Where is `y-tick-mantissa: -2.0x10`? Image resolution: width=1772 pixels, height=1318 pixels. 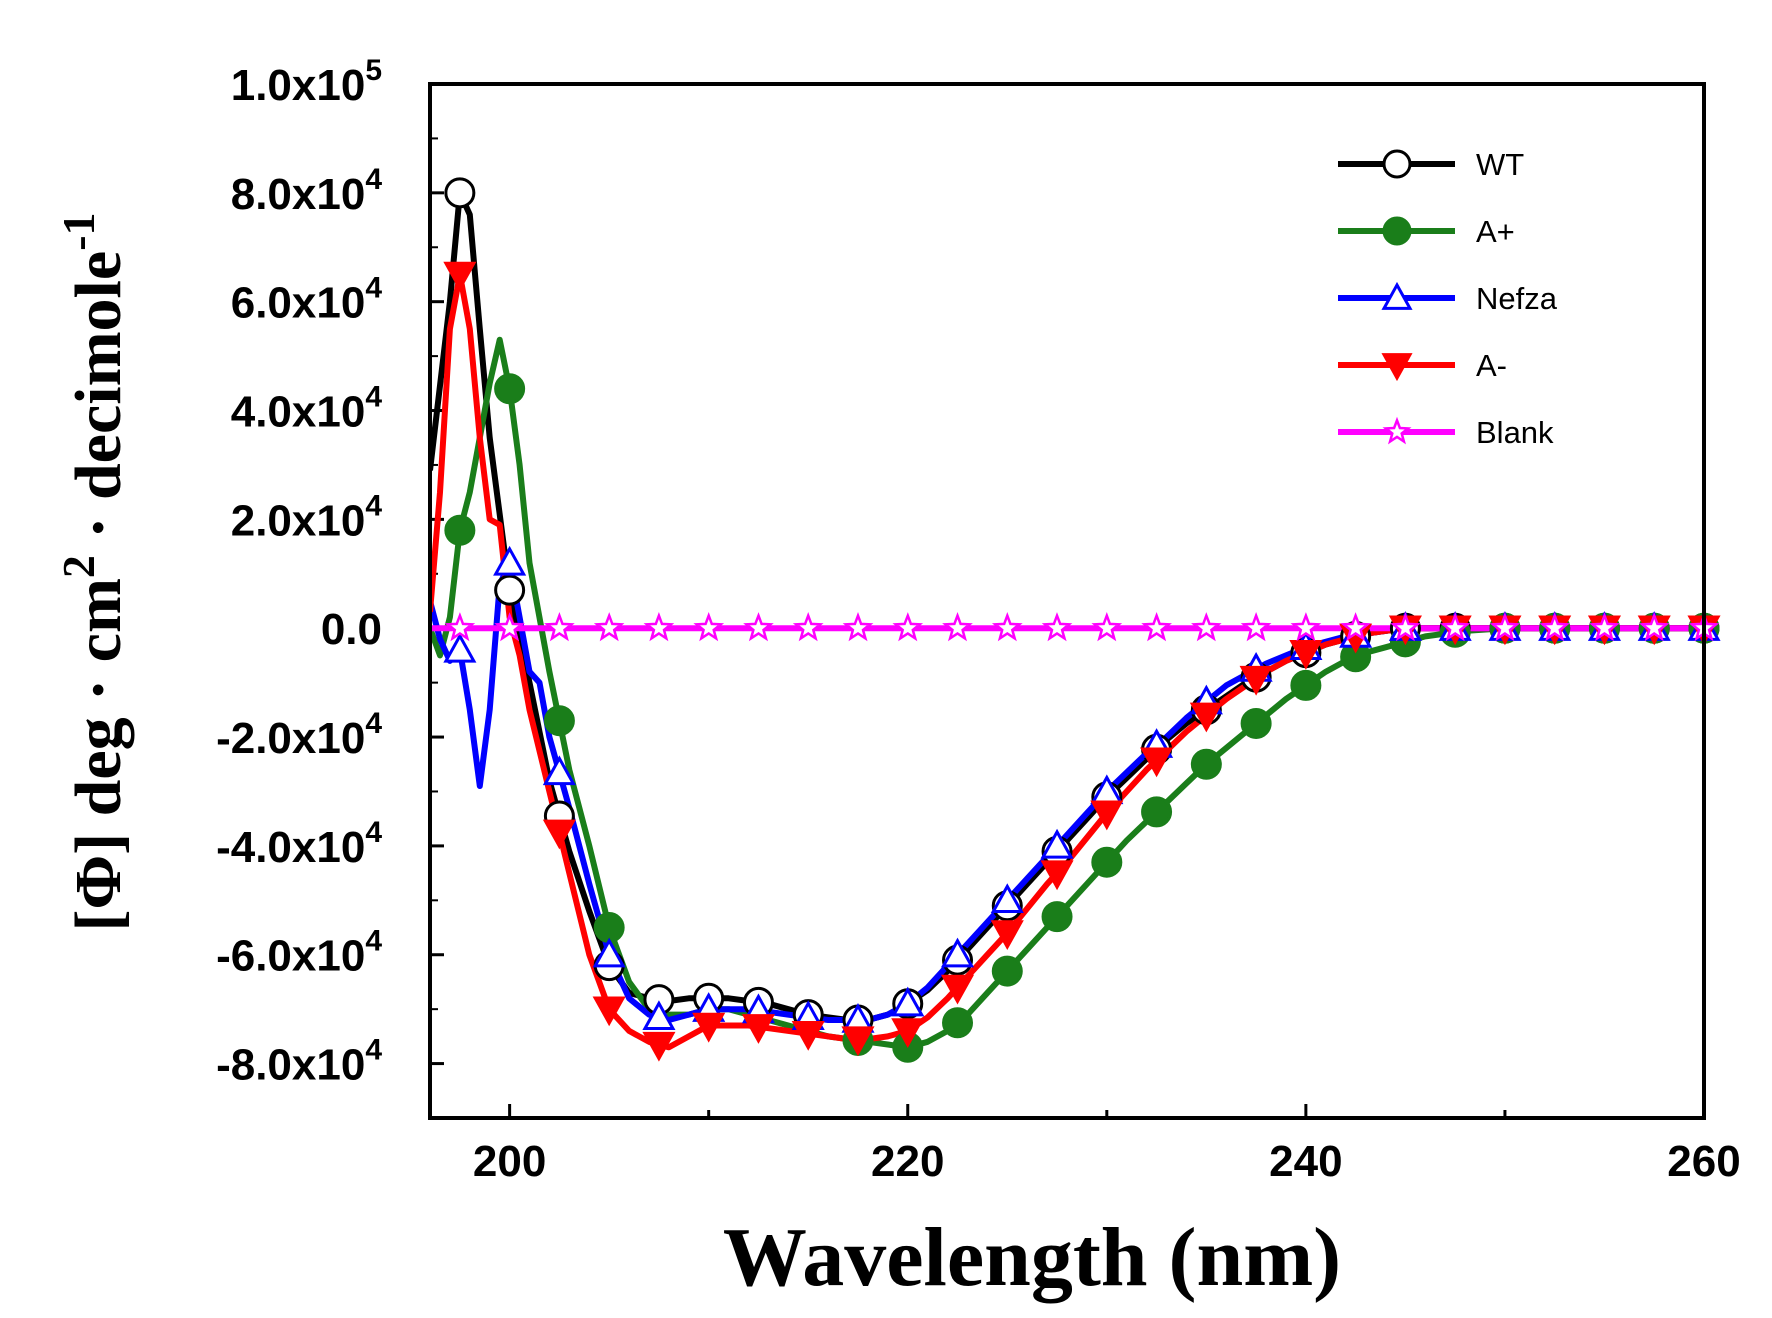
y-tick-mantissa: -2.0x10 is located at coordinates (290, 738).